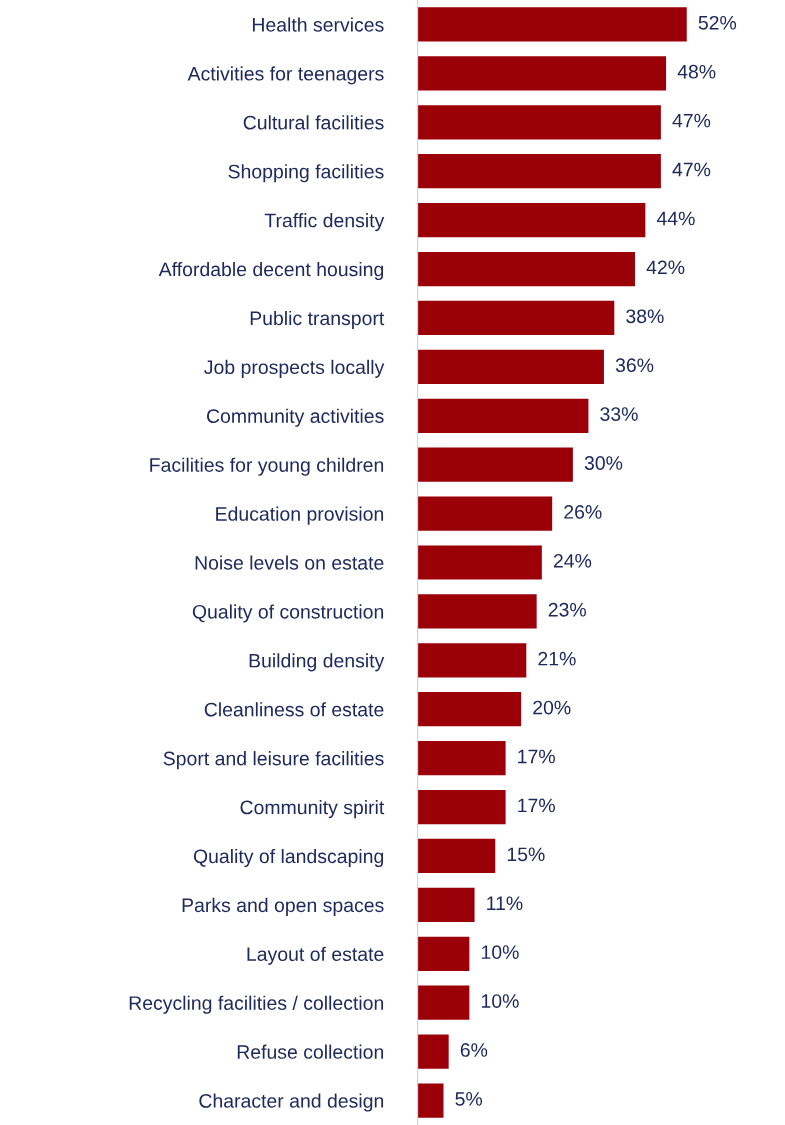 Image resolution: width=785 pixels, height=1125 pixels. Describe the element at coordinates (300, 515) in the screenshot. I see `y-tick-label: Education provision` at that location.